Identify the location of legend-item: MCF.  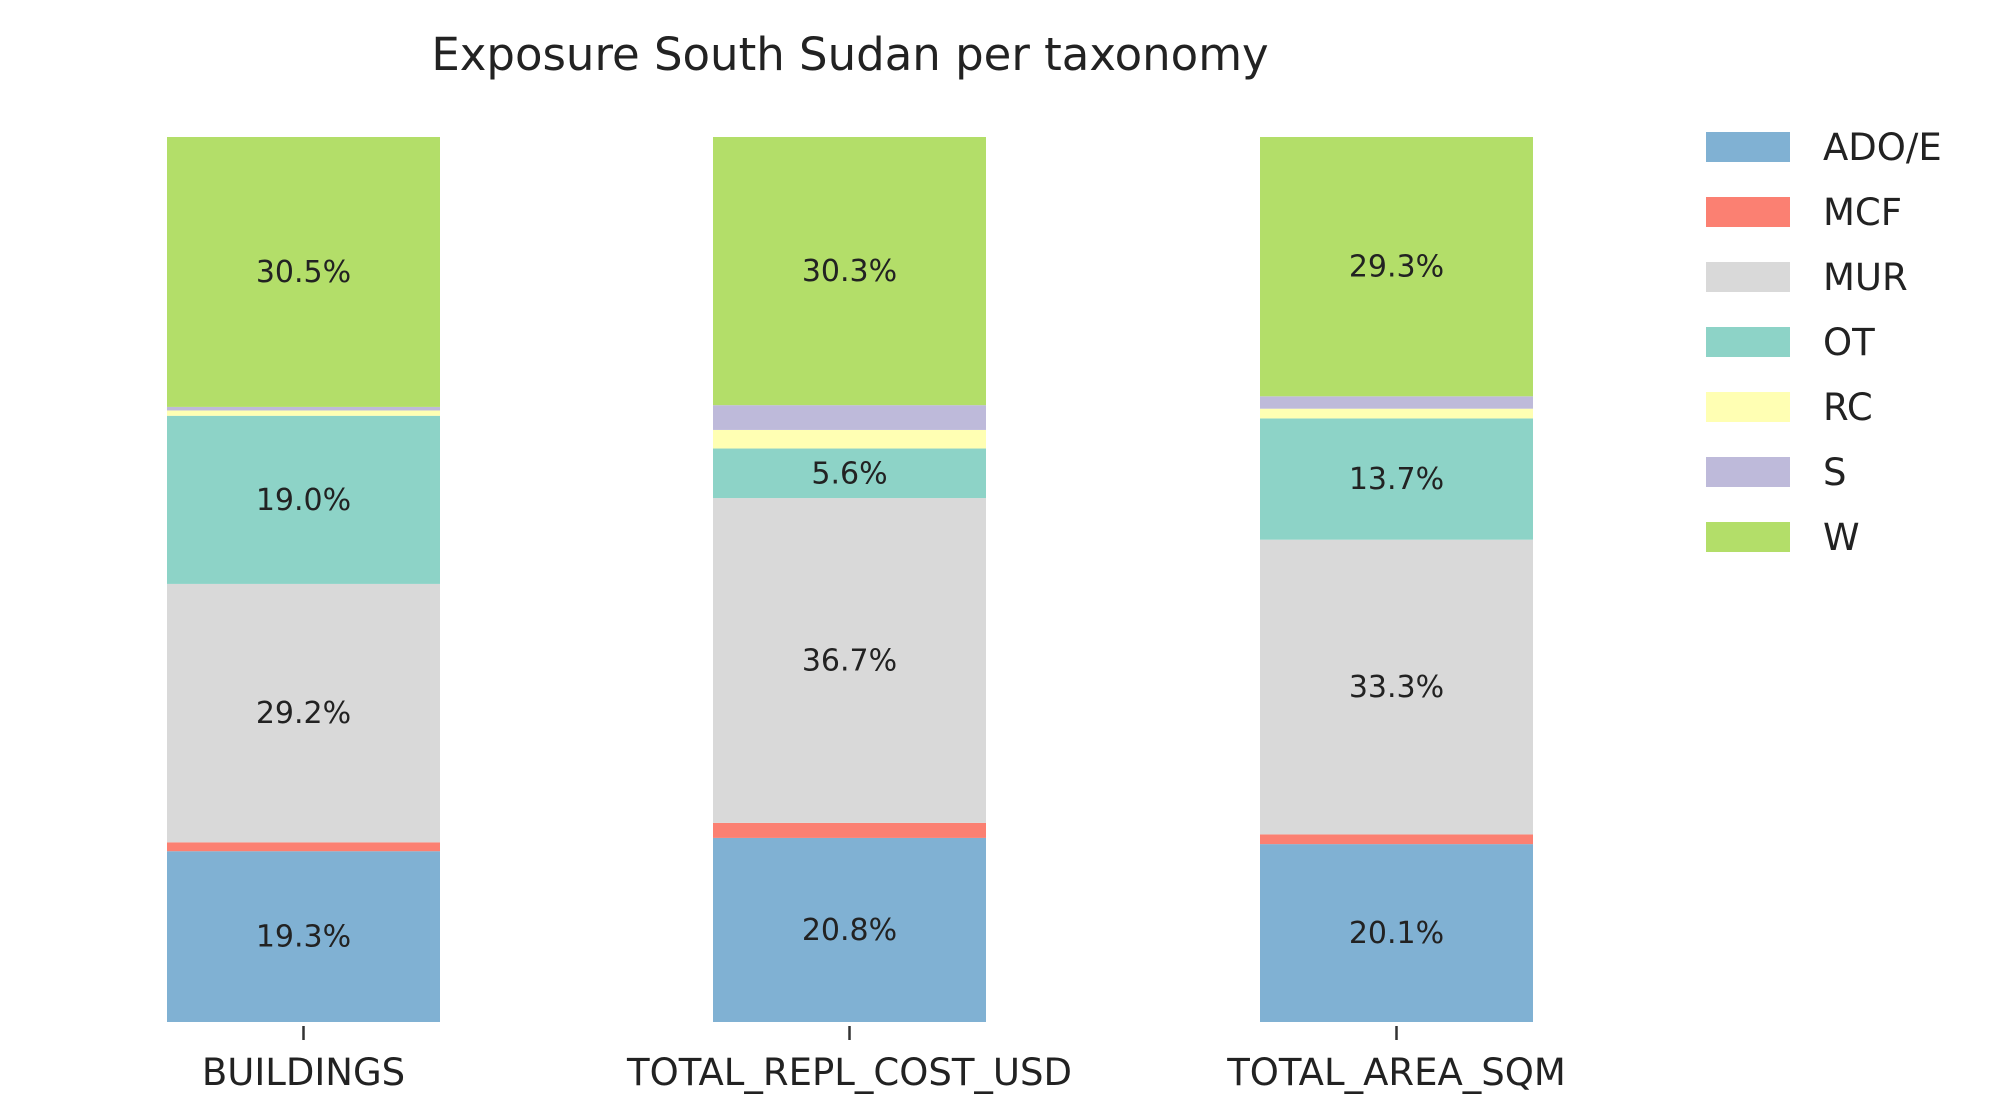
(1804, 212).